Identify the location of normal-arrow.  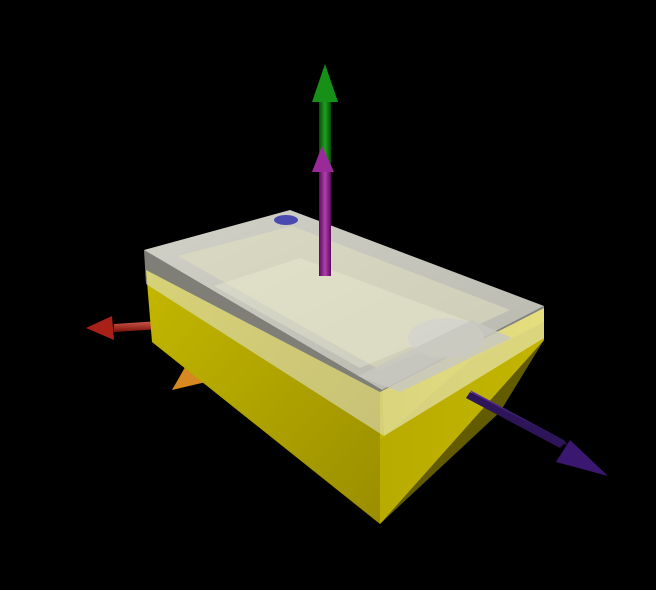
(323, 211).